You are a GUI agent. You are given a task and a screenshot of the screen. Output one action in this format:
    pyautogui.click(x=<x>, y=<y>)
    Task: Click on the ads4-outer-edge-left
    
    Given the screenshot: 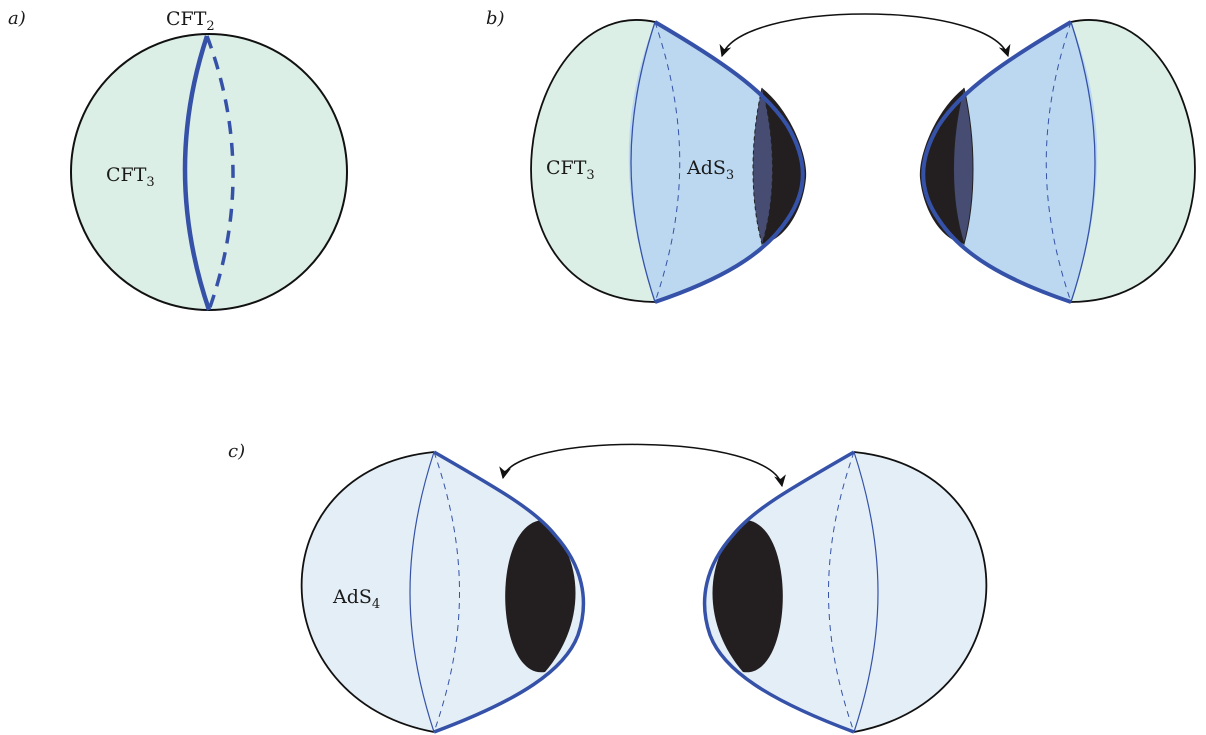 What is the action you would take?
    pyautogui.click(x=367, y=592)
    